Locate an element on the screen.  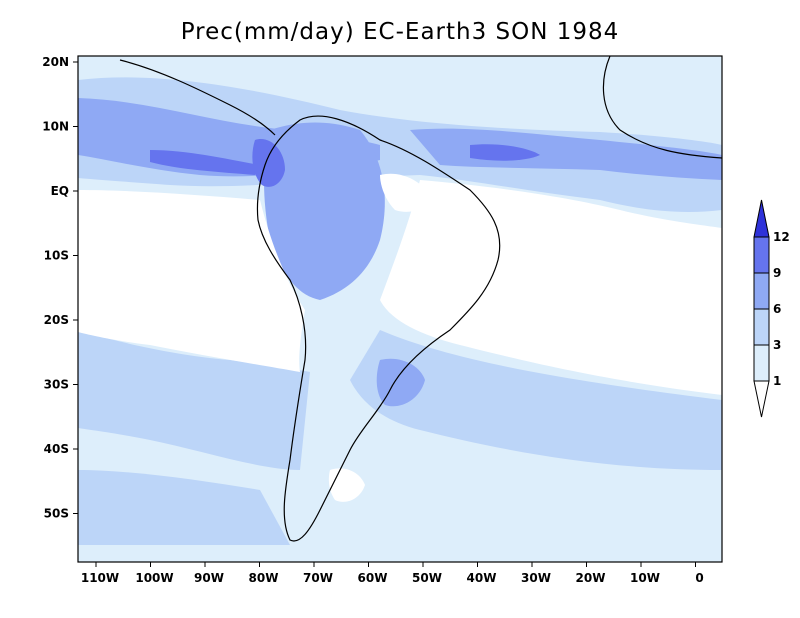
atlantic-9-12-band is located at coordinates (505, 152).